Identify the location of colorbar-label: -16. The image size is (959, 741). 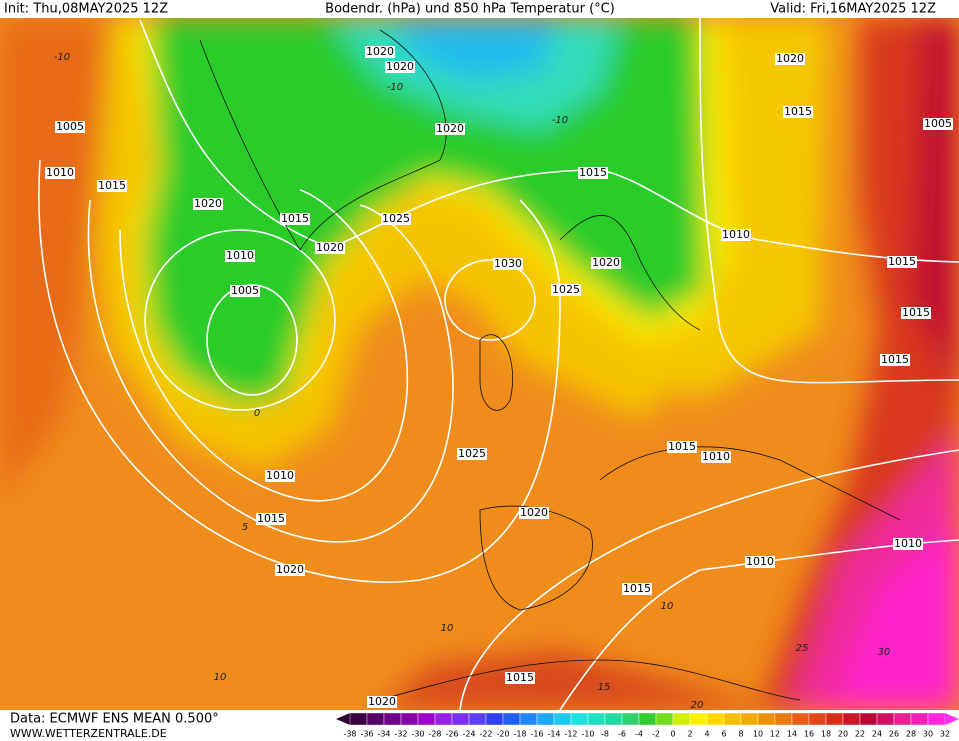
(536, 734).